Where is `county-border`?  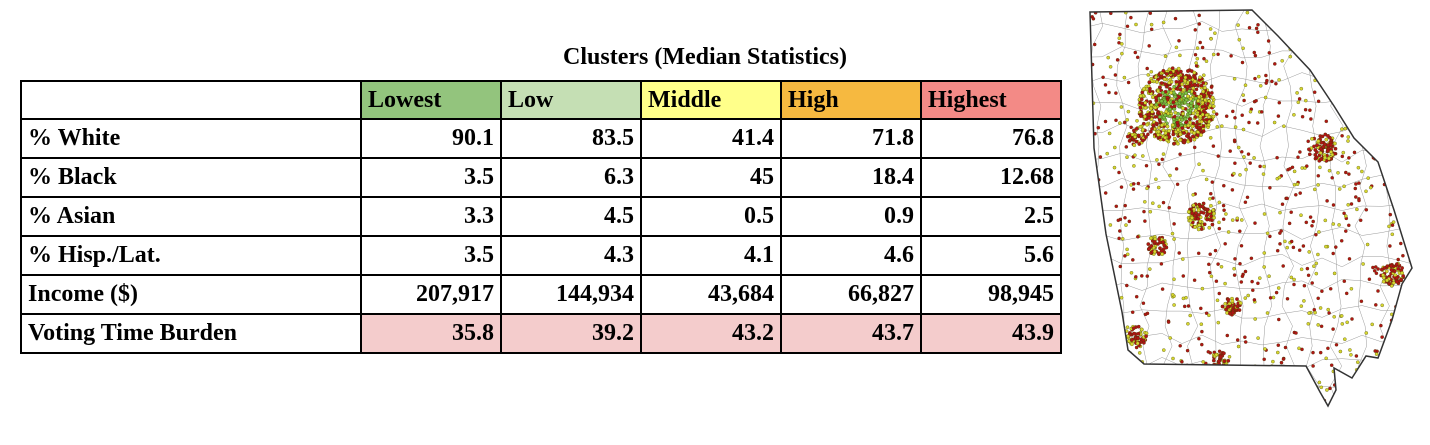
county-border is located at coordinates (1251, 261).